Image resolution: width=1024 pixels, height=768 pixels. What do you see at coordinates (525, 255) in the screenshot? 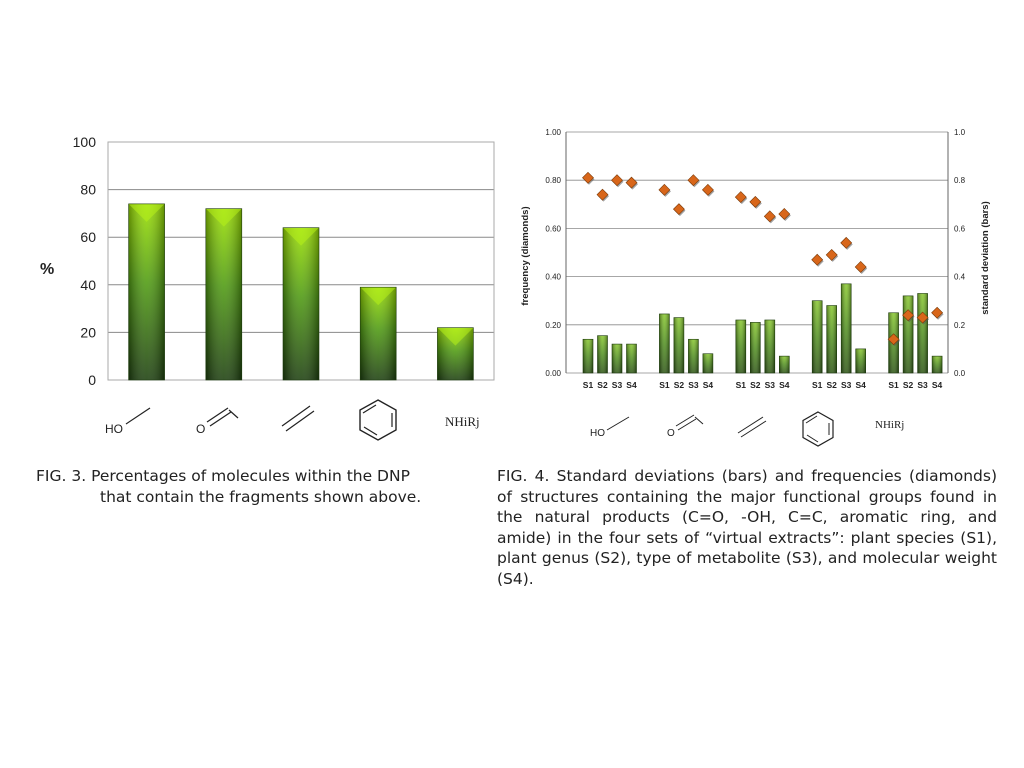
I see `fig4-left-axis-label: frequency (diamonds)` at bounding box center [525, 255].